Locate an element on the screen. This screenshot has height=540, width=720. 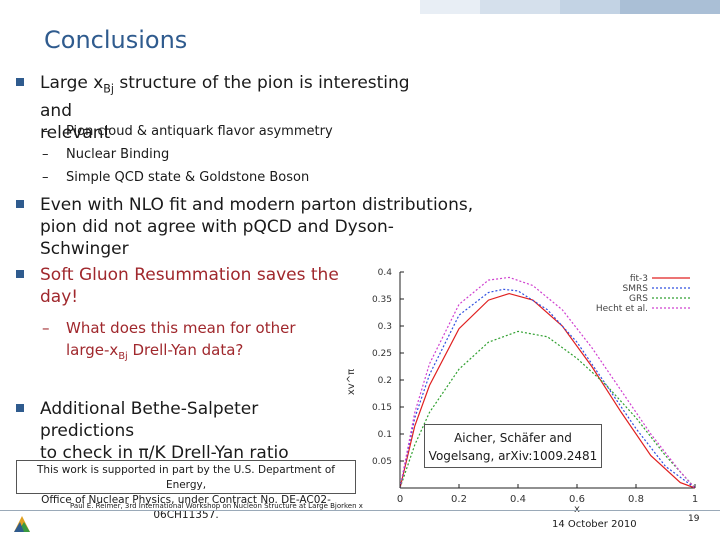
chart-legend-label: SMRS is located at coordinates (636, 289).